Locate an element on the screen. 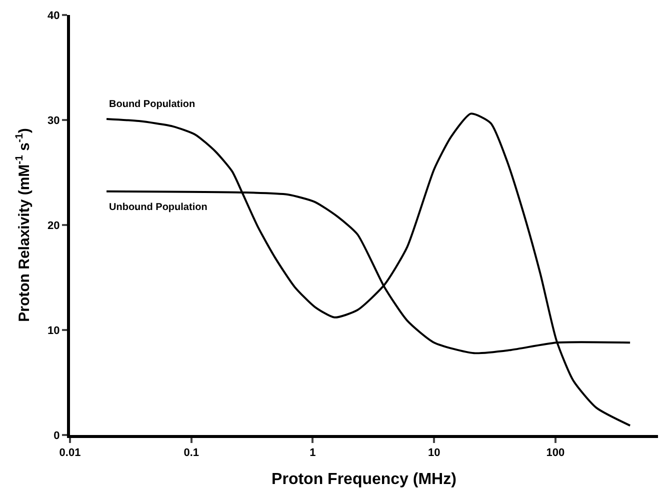  y-tick-label: 30 is located at coordinates (54, 120).